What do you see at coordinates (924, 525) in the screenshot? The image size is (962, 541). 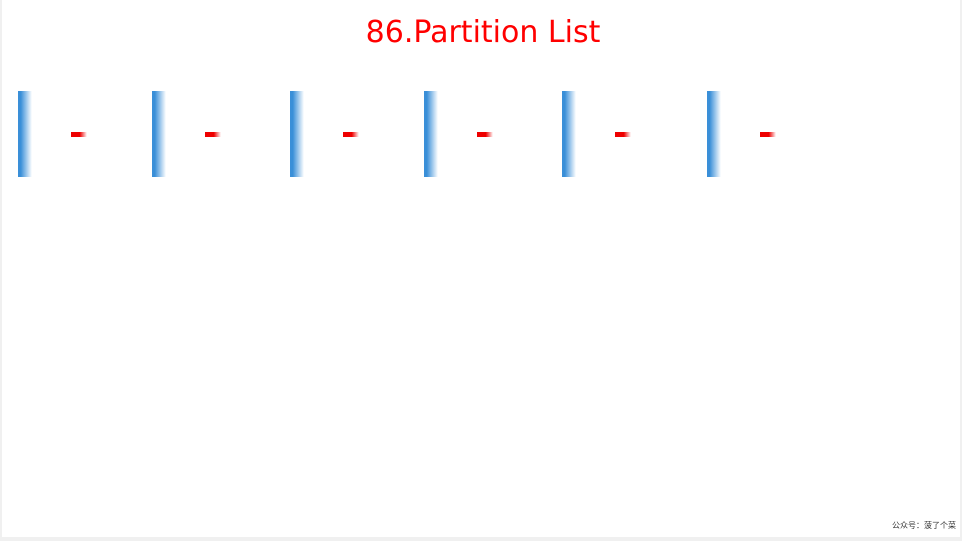 I see `footer-credit: 公众号：菠了个菜` at bounding box center [924, 525].